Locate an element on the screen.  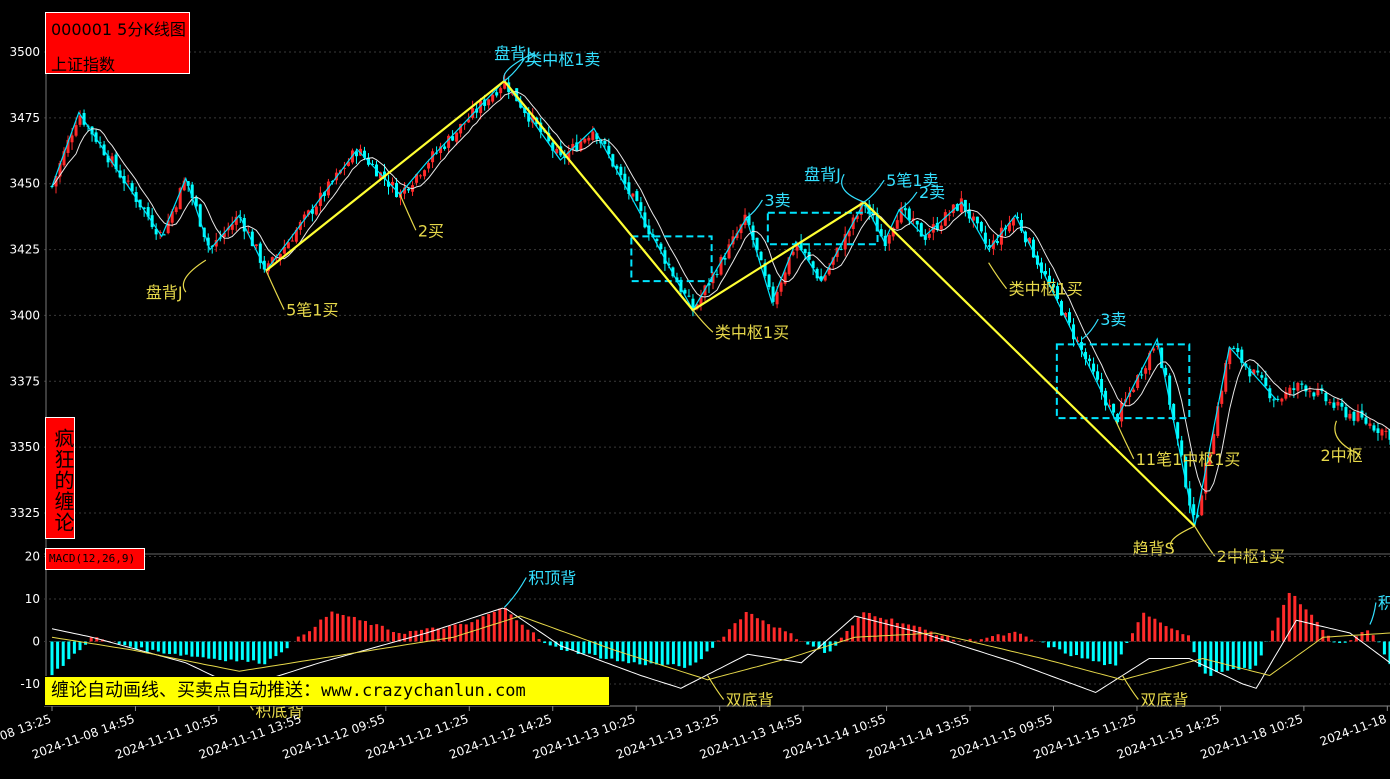
promo-banner: 缠论自动画线、买卖点自动推送：www.crazychanlun.com is located at coordinates (327, 691).